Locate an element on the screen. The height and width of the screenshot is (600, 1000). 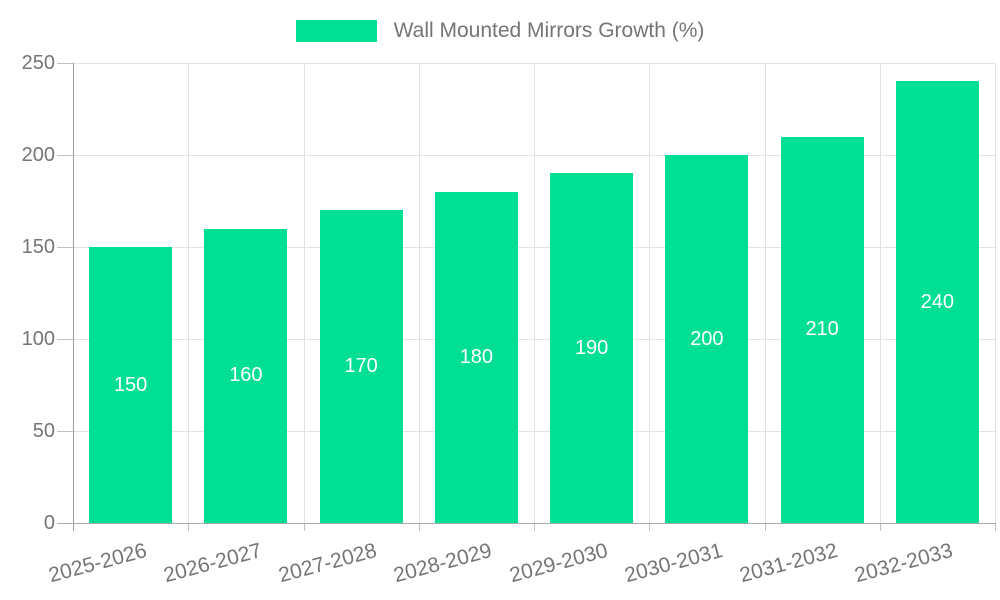
y-axis-label: 150 is located at coordinates (38, 247).